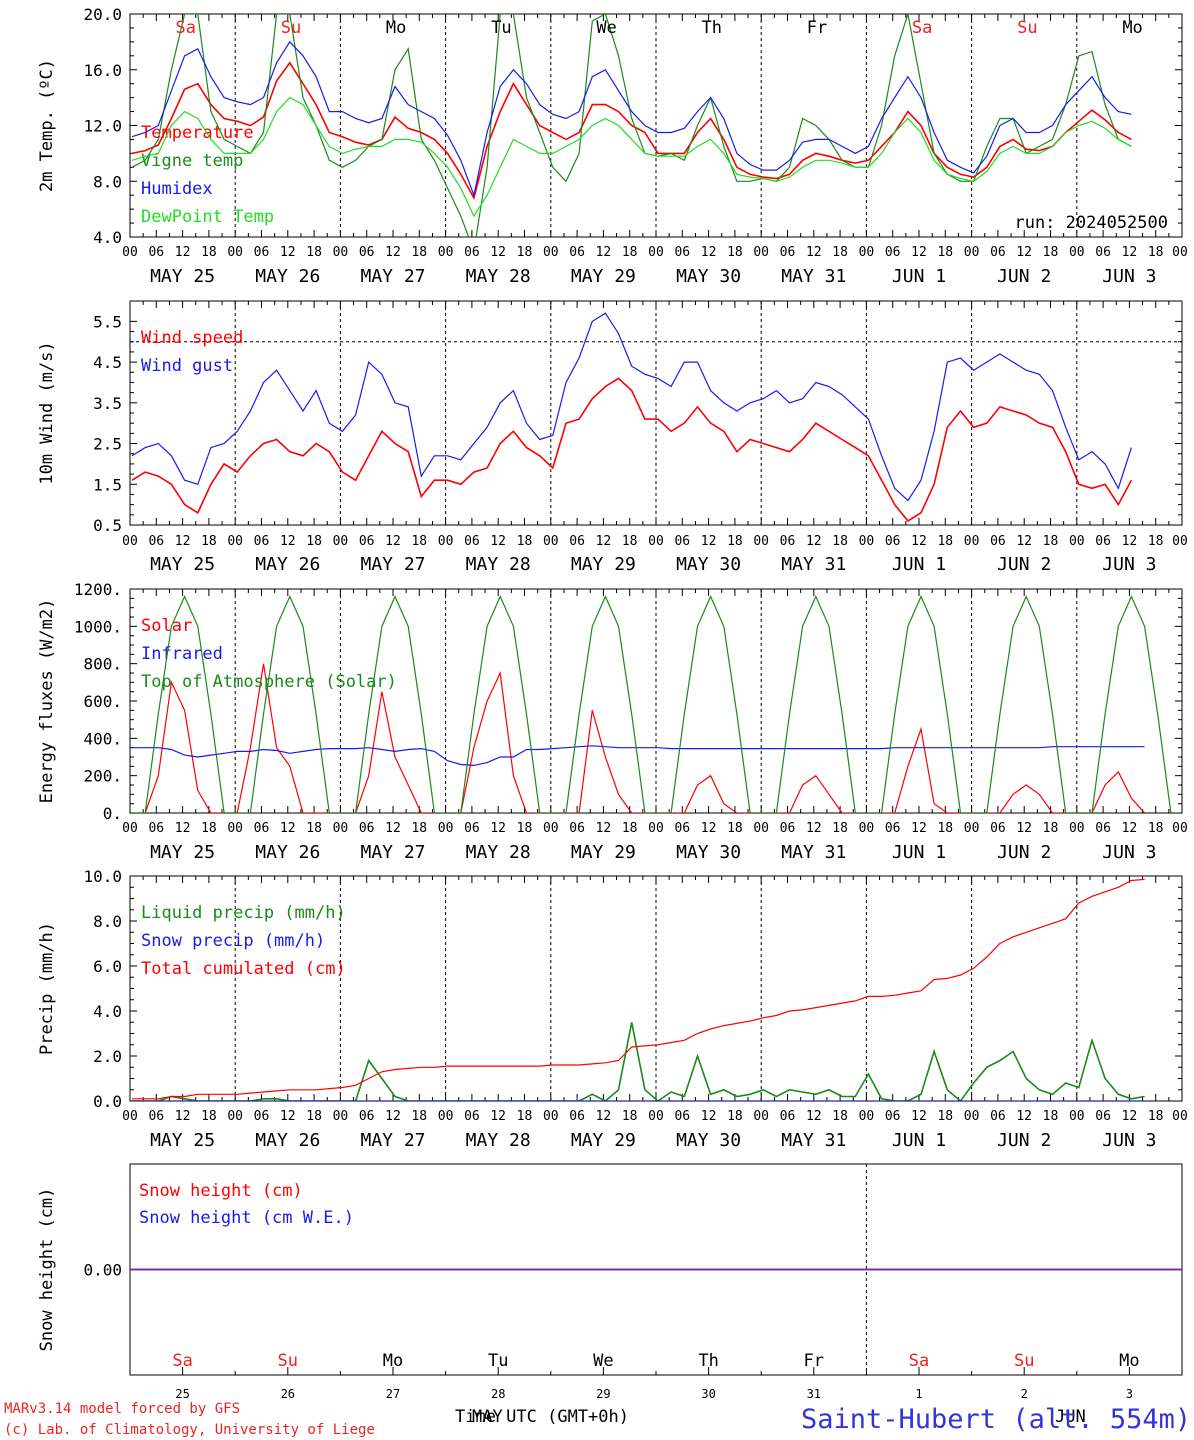 The height and width of the screenshot is (1440, 1194). What do you see at coordinates (102, 1270) in the screenshot?
I see `y-tick-label: 0.00` at bounding box center [102, 1270].